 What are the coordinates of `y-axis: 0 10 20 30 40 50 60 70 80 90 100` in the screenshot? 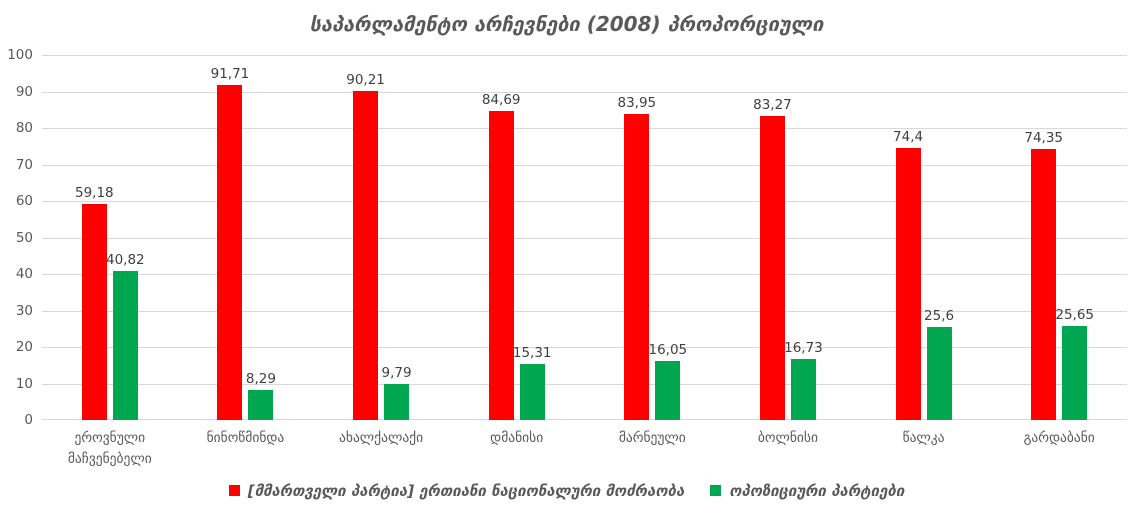 It's located at (21, 237).